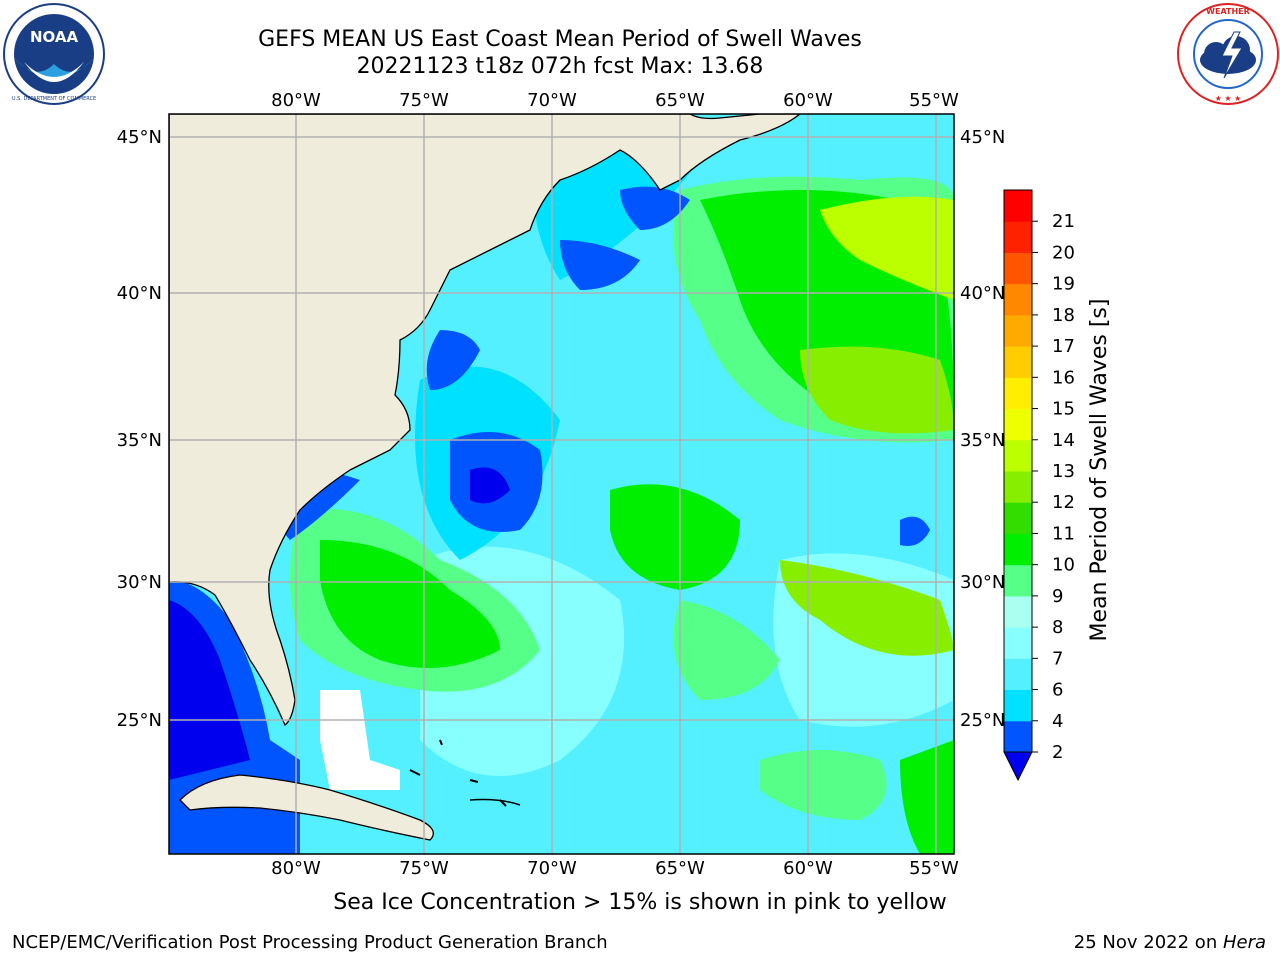 This screenshot has width=1280, height=960. Describe the element at coordinates (306, 807) in the screenshot. I see `land-cuba` at that location.